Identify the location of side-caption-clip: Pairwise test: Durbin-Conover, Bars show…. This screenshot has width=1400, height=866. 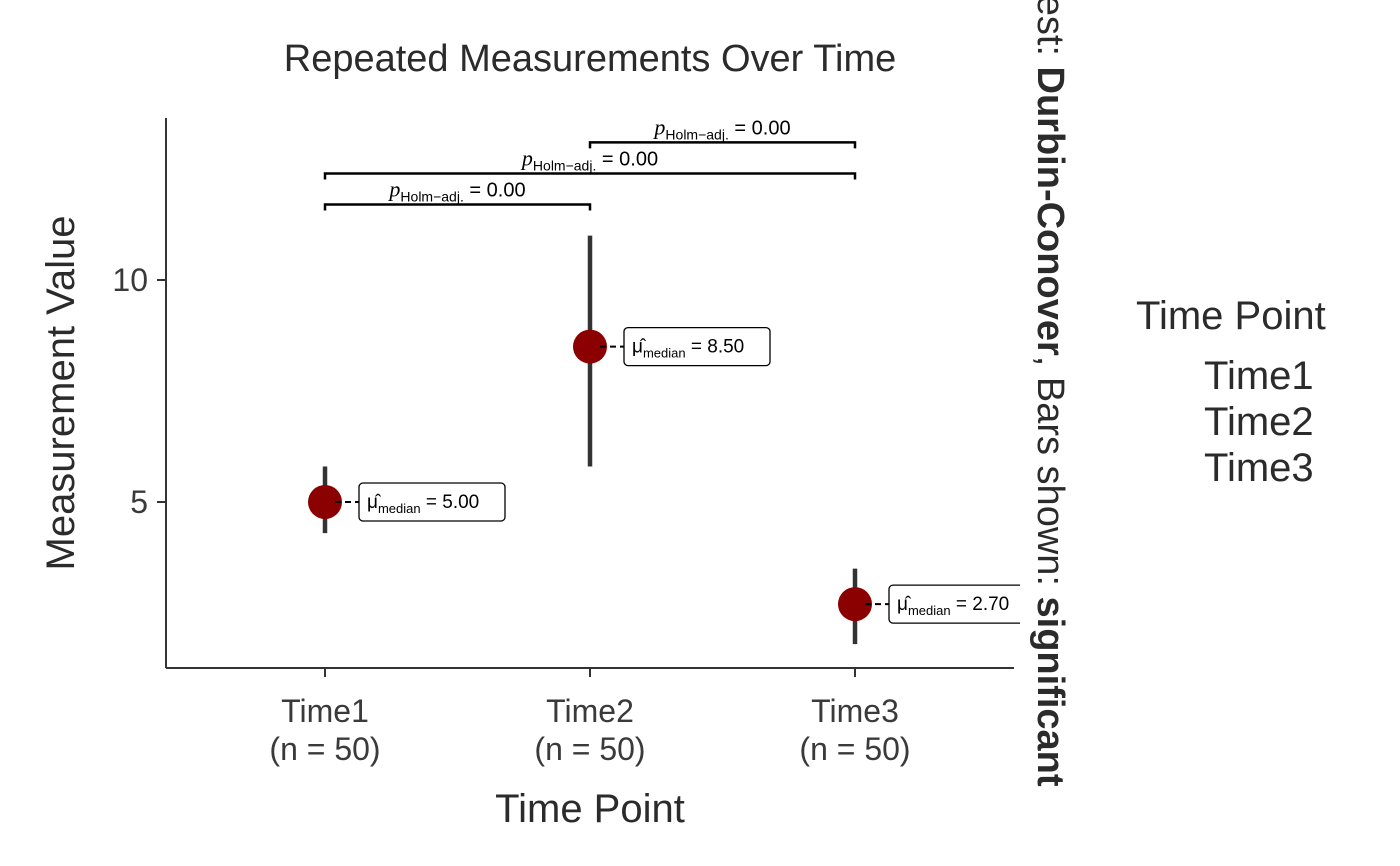
(1050, 433).